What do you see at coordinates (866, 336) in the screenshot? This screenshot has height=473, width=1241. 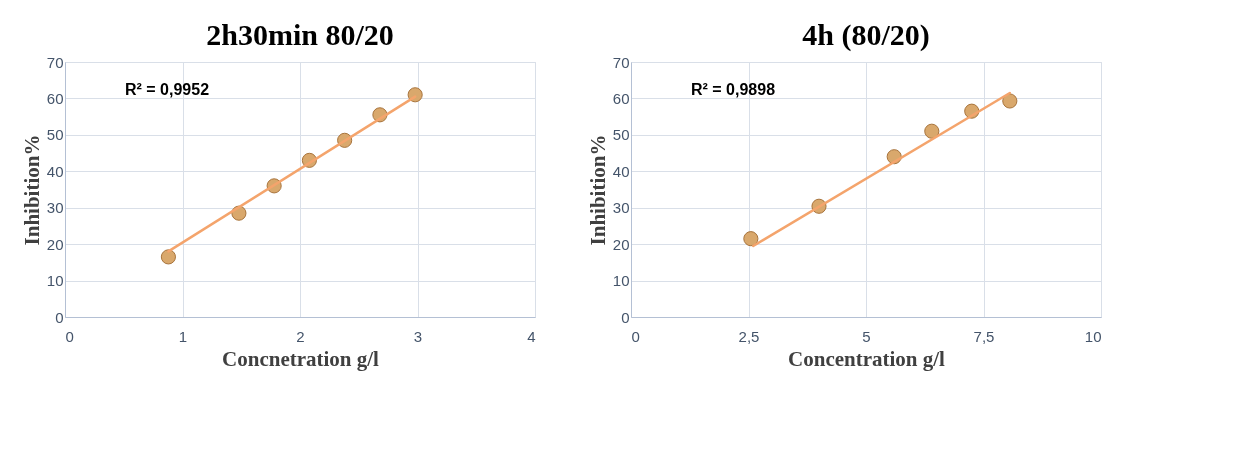 I see `x-tick-label: 5` at bounding box center [866, 336].